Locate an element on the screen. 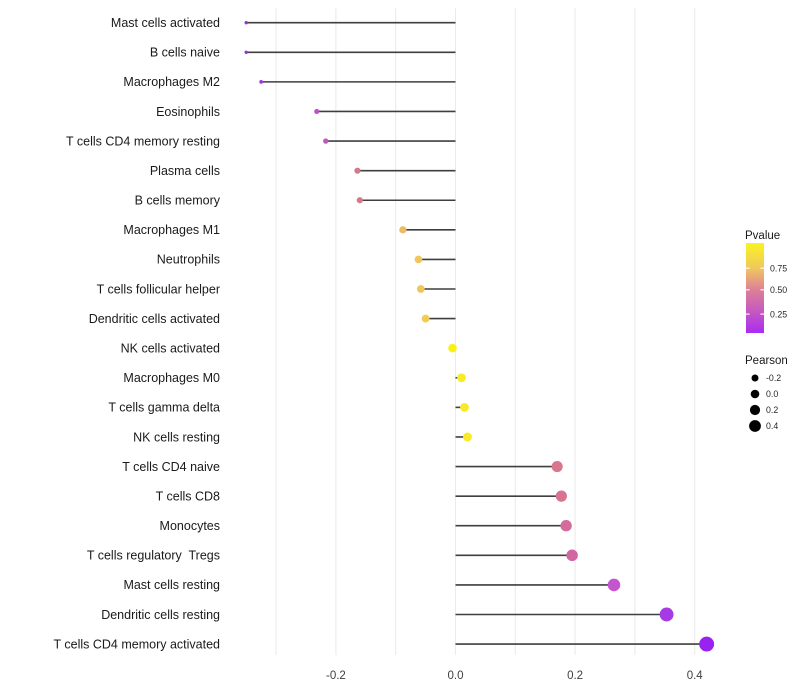 Image resolution: width=800 pixels, height=700 pixels. pvalue-legend-title: Pvalue is located at coordinates (762, 236).